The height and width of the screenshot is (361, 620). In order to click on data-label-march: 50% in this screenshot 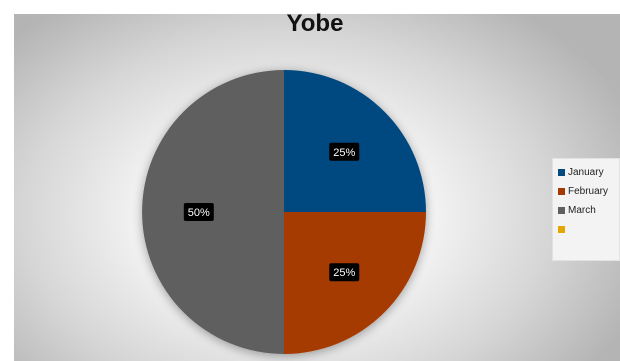, I will do `click(198, 212)`.